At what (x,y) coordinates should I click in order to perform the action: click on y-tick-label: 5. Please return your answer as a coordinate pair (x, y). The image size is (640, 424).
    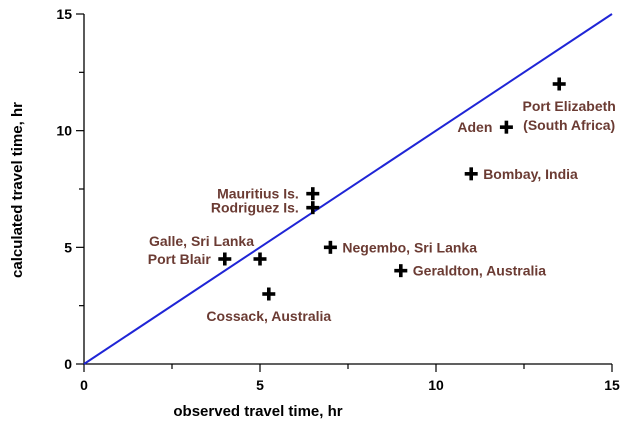
    Looking at the image, I should click on (68, 247).